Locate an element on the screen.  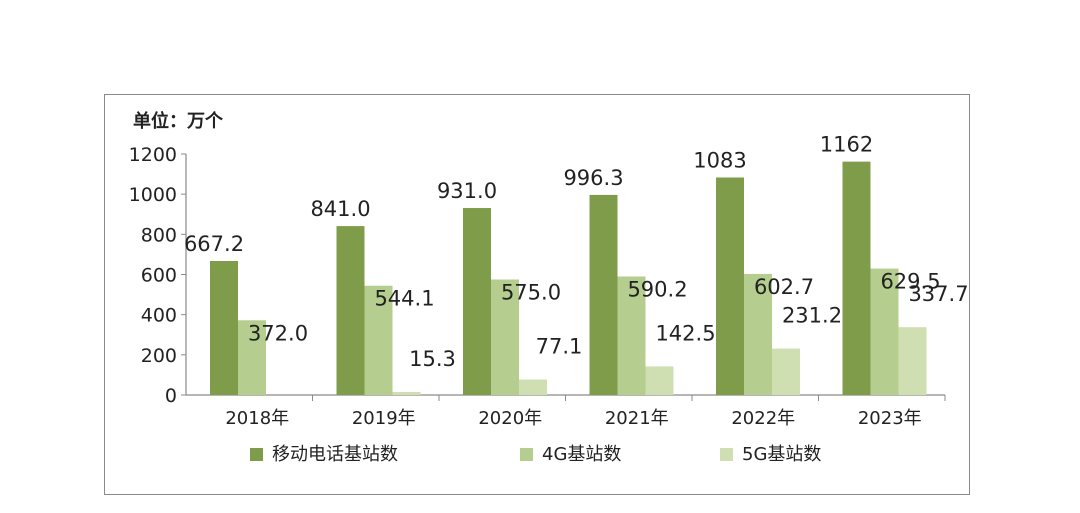
data-label: 841.0 is located at coordinates (340, 209).